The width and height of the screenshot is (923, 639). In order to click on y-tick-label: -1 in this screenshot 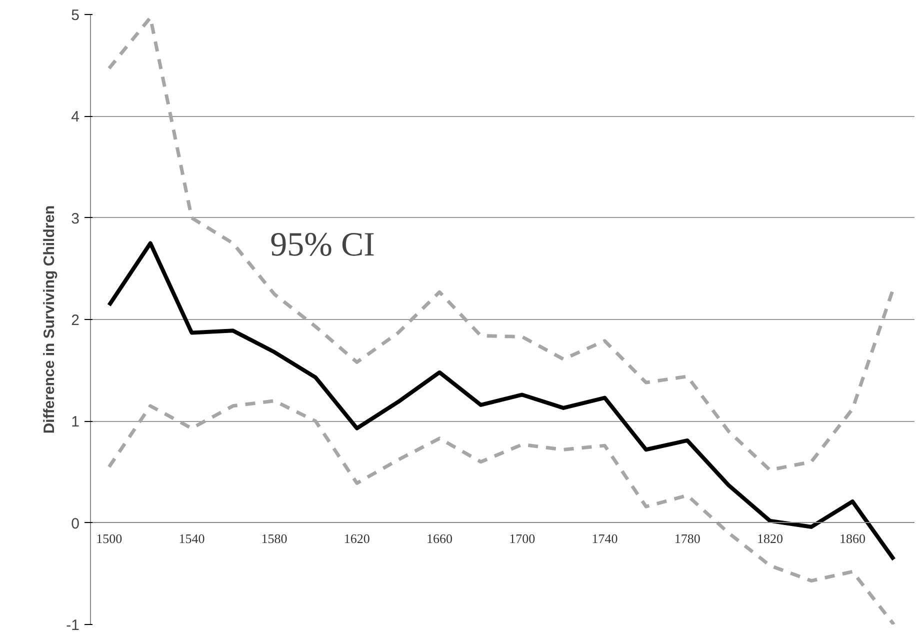, I will do `click(73, 625)`.